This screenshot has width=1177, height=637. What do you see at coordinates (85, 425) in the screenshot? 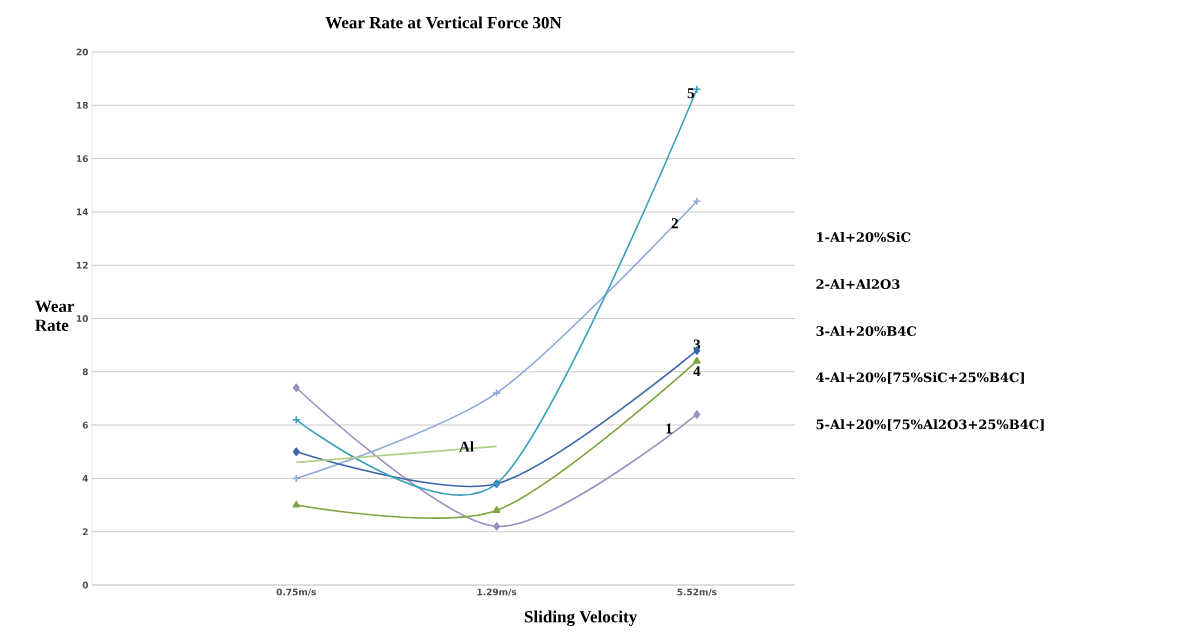
I see `y-tick-label: 6` at bounding box center [85, 425].